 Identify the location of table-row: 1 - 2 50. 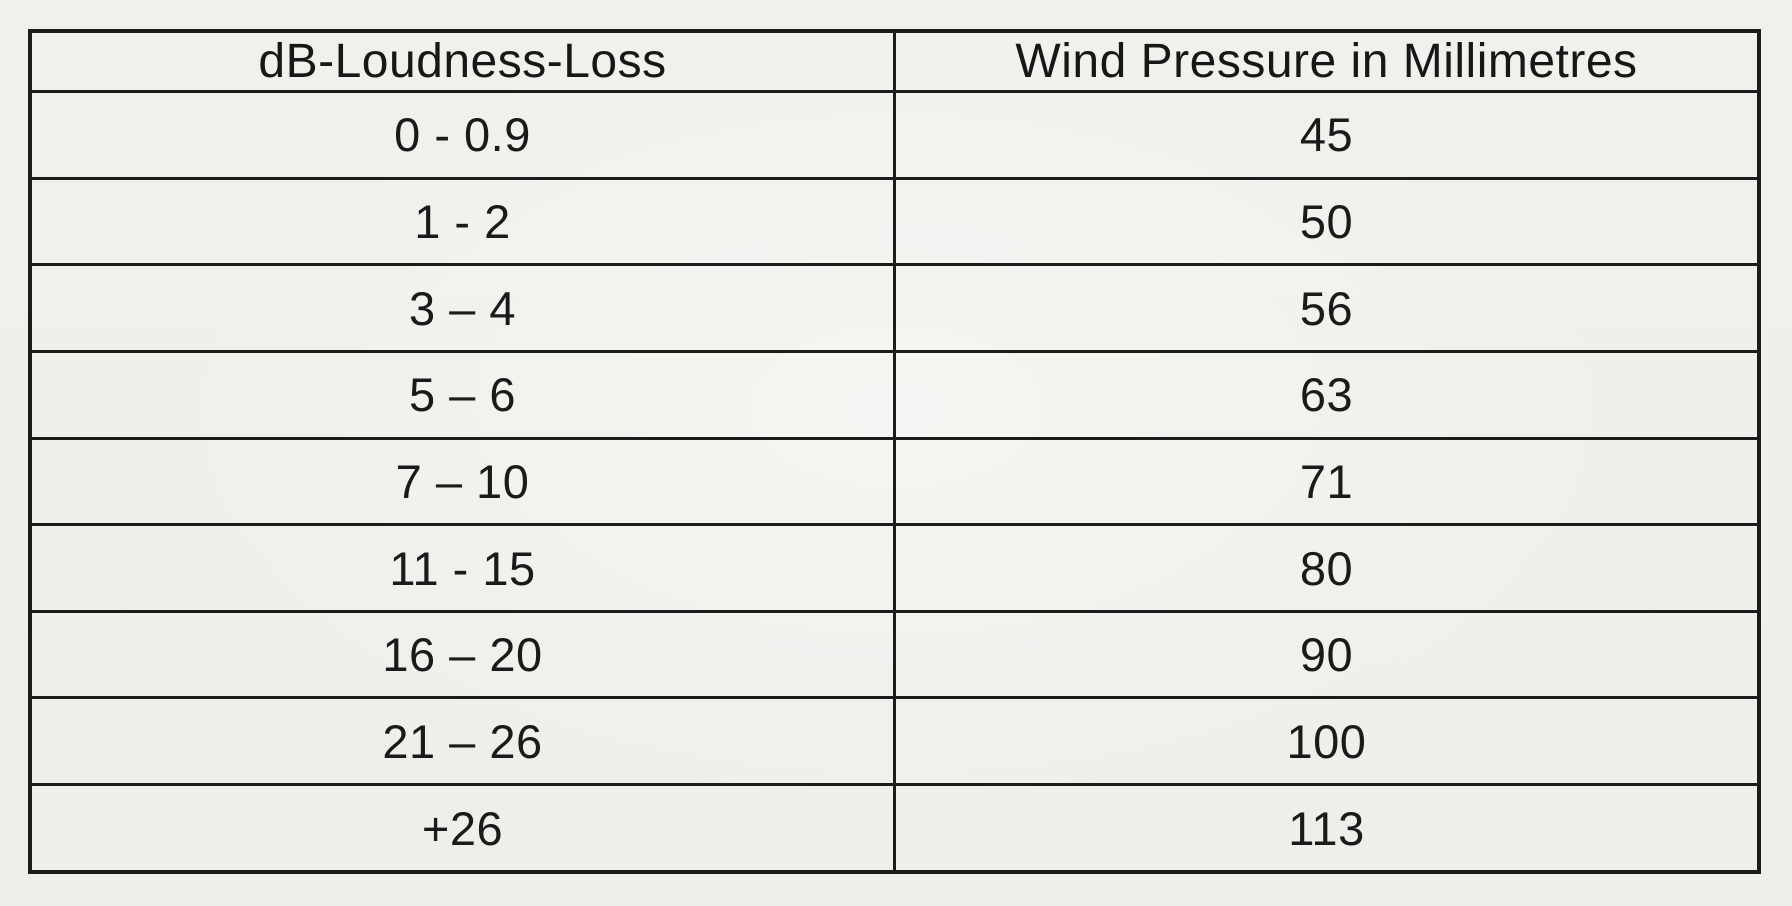
(894, 221).